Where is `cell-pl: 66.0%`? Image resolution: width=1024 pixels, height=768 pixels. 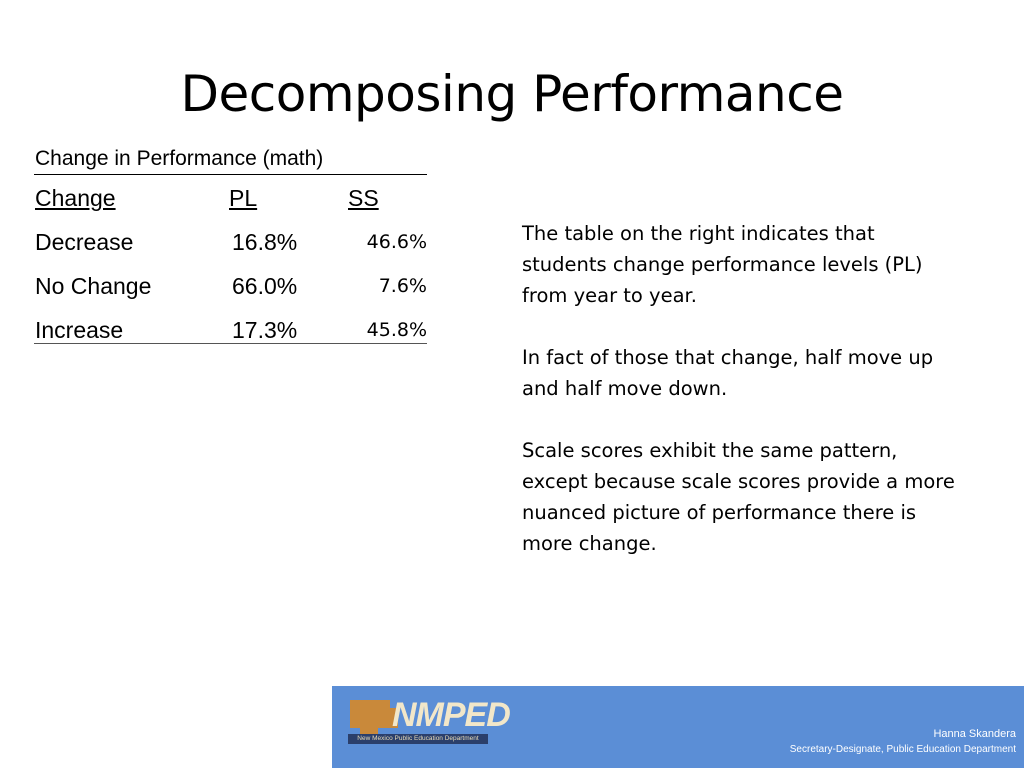 cell-pl: 66.0% is located at coordinates (265, 286).